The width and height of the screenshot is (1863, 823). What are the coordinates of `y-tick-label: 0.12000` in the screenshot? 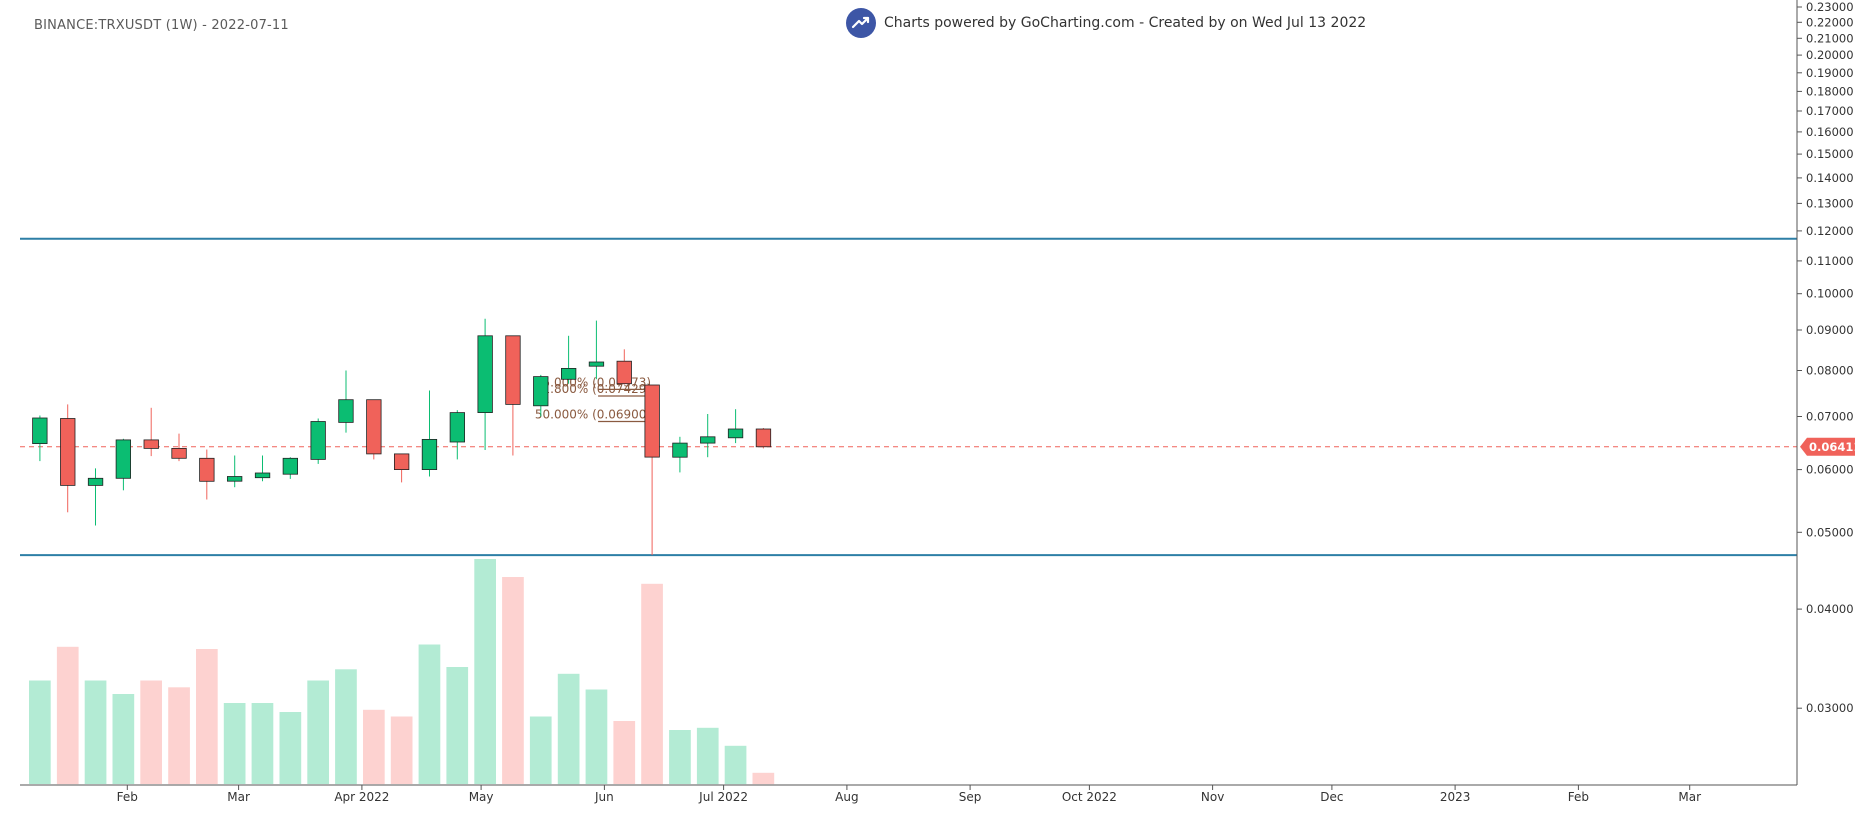 It's located at (1830, 231).